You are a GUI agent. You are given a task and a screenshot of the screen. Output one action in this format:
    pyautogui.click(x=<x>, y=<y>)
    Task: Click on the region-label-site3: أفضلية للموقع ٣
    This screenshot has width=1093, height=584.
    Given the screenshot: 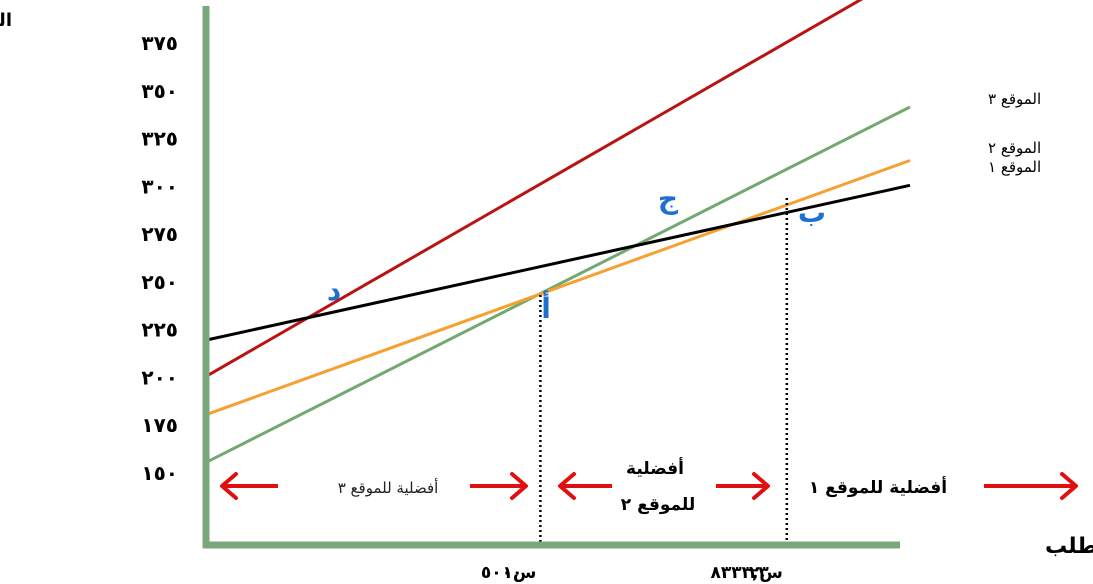 What is the action you would take?
    pyautogui.click(x=388, y=487)
    